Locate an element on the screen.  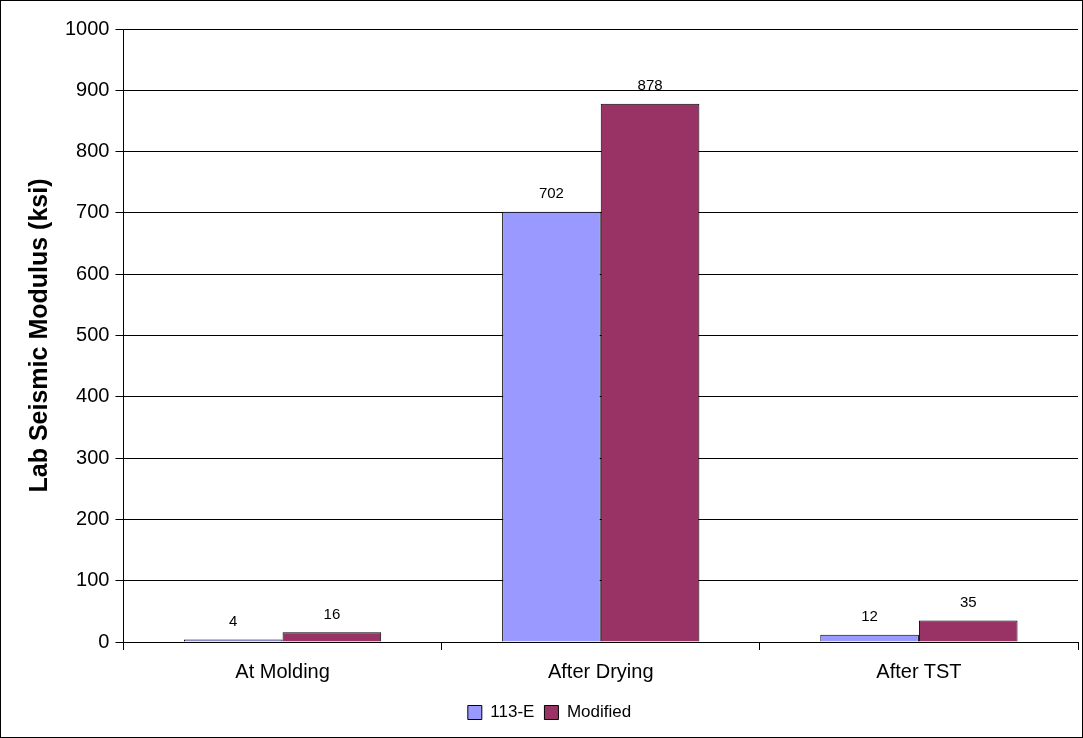
data-label: 35 is located at coordinates (968, 602).